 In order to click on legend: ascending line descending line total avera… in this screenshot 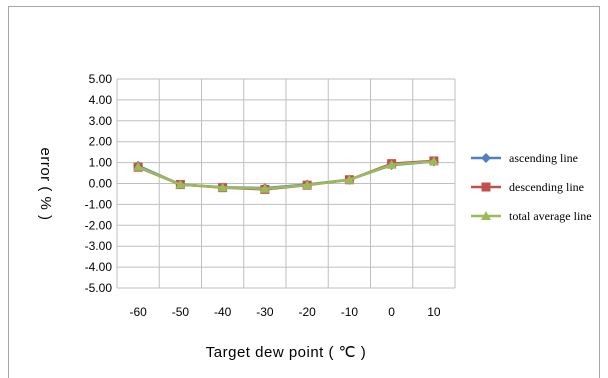, I will do `click(531, 187)`.